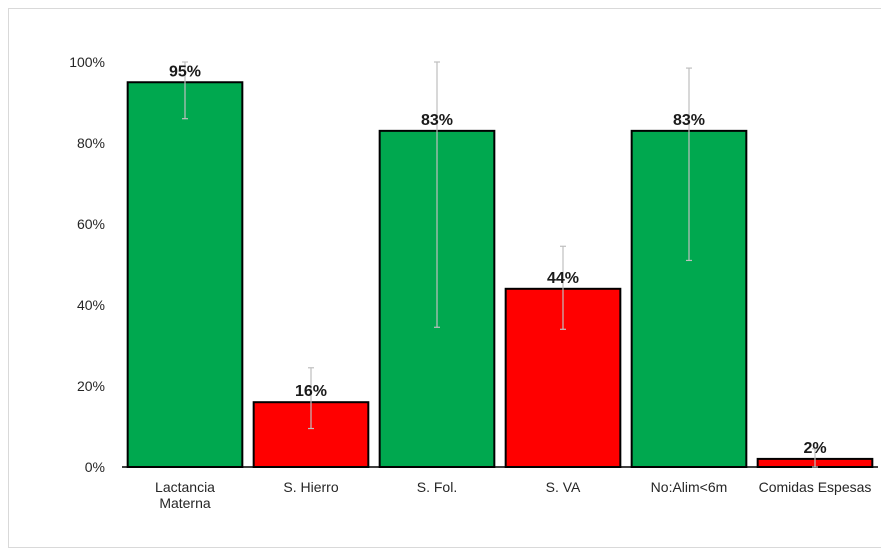  What do you see at coordinates (91, 305) in the screenshot?
I see `y-tick-label: 40%` at bounding box center [91, 305].